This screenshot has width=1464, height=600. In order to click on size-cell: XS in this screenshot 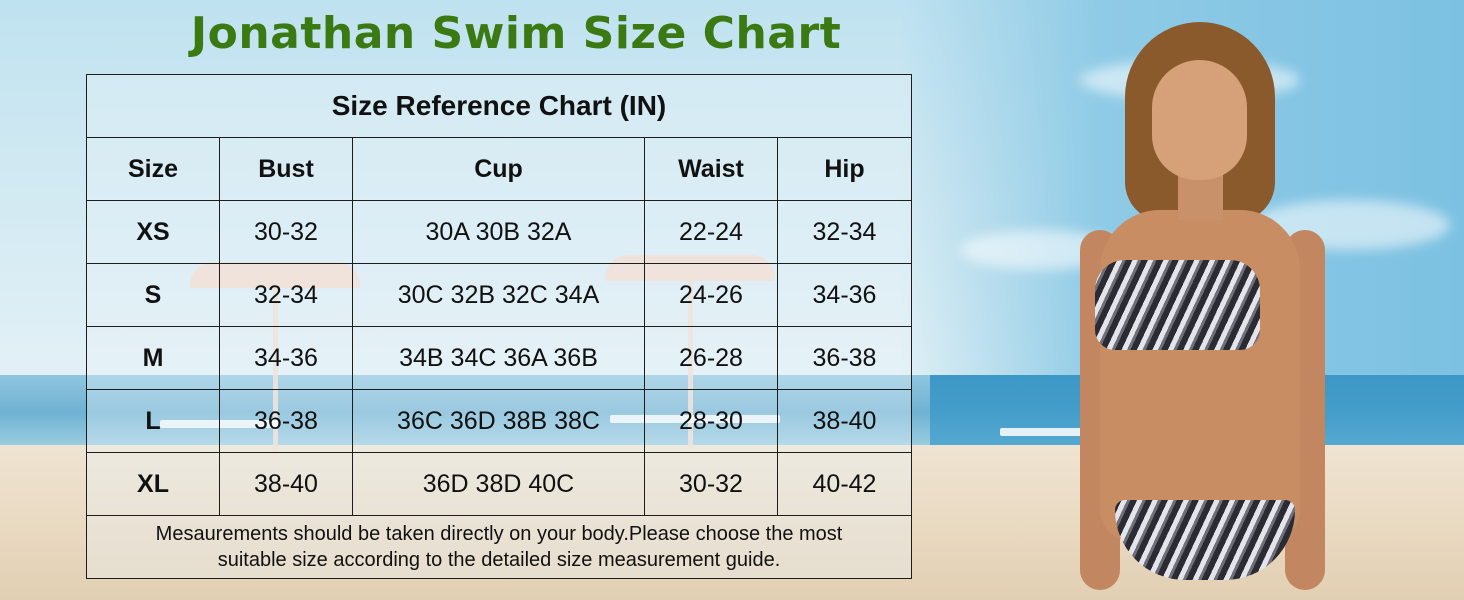, I will do `click(153, 232)`.